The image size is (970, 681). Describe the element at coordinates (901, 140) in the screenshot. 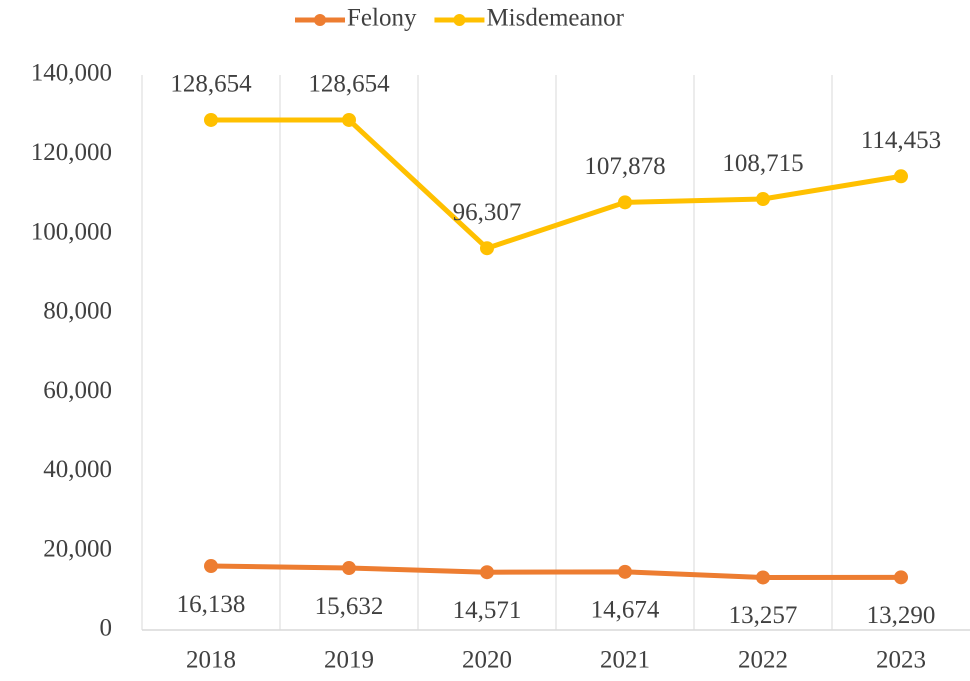

I see `data-label: 114,453` at that location.